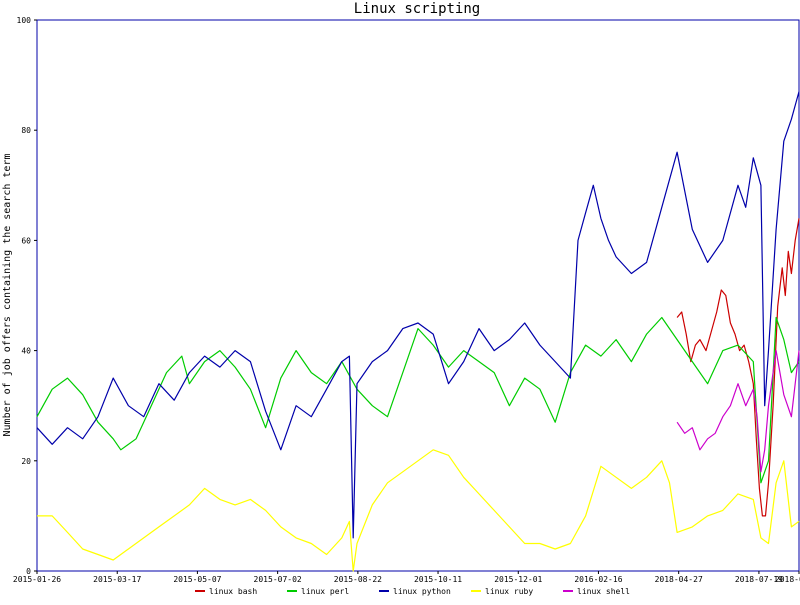  I want to click on legend-label: linux python, so click(422, 591).